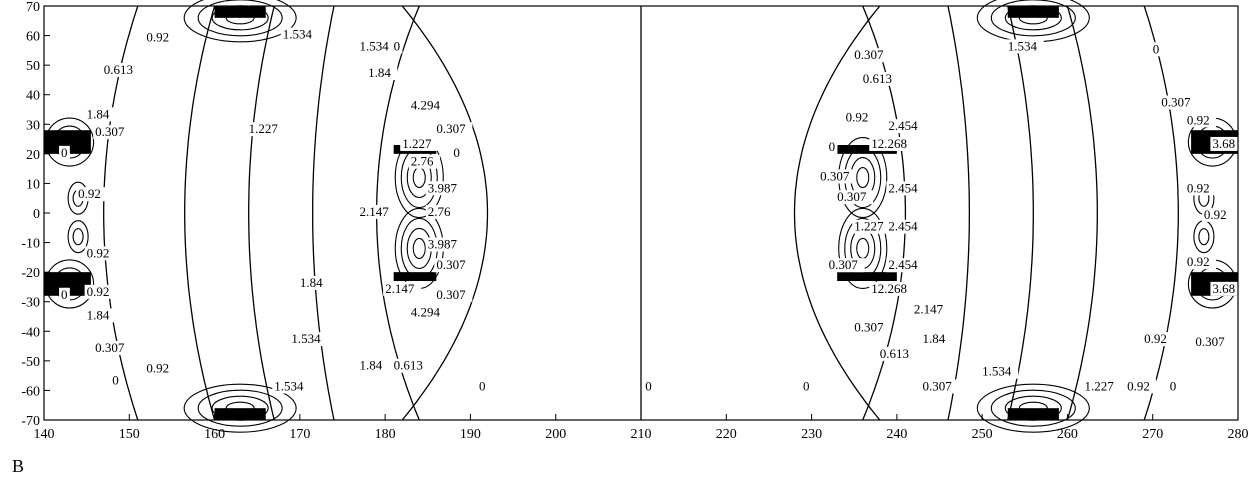 This screenshot has width=1256, height=486. I want to click on panel-label: B, so click(18, 466).